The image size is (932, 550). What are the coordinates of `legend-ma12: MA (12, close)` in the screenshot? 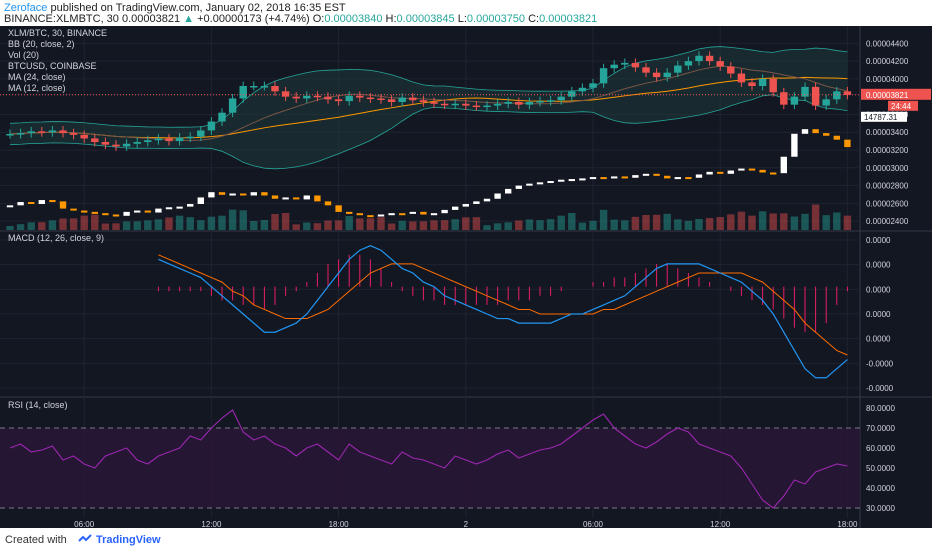 It's located at (37, 88).